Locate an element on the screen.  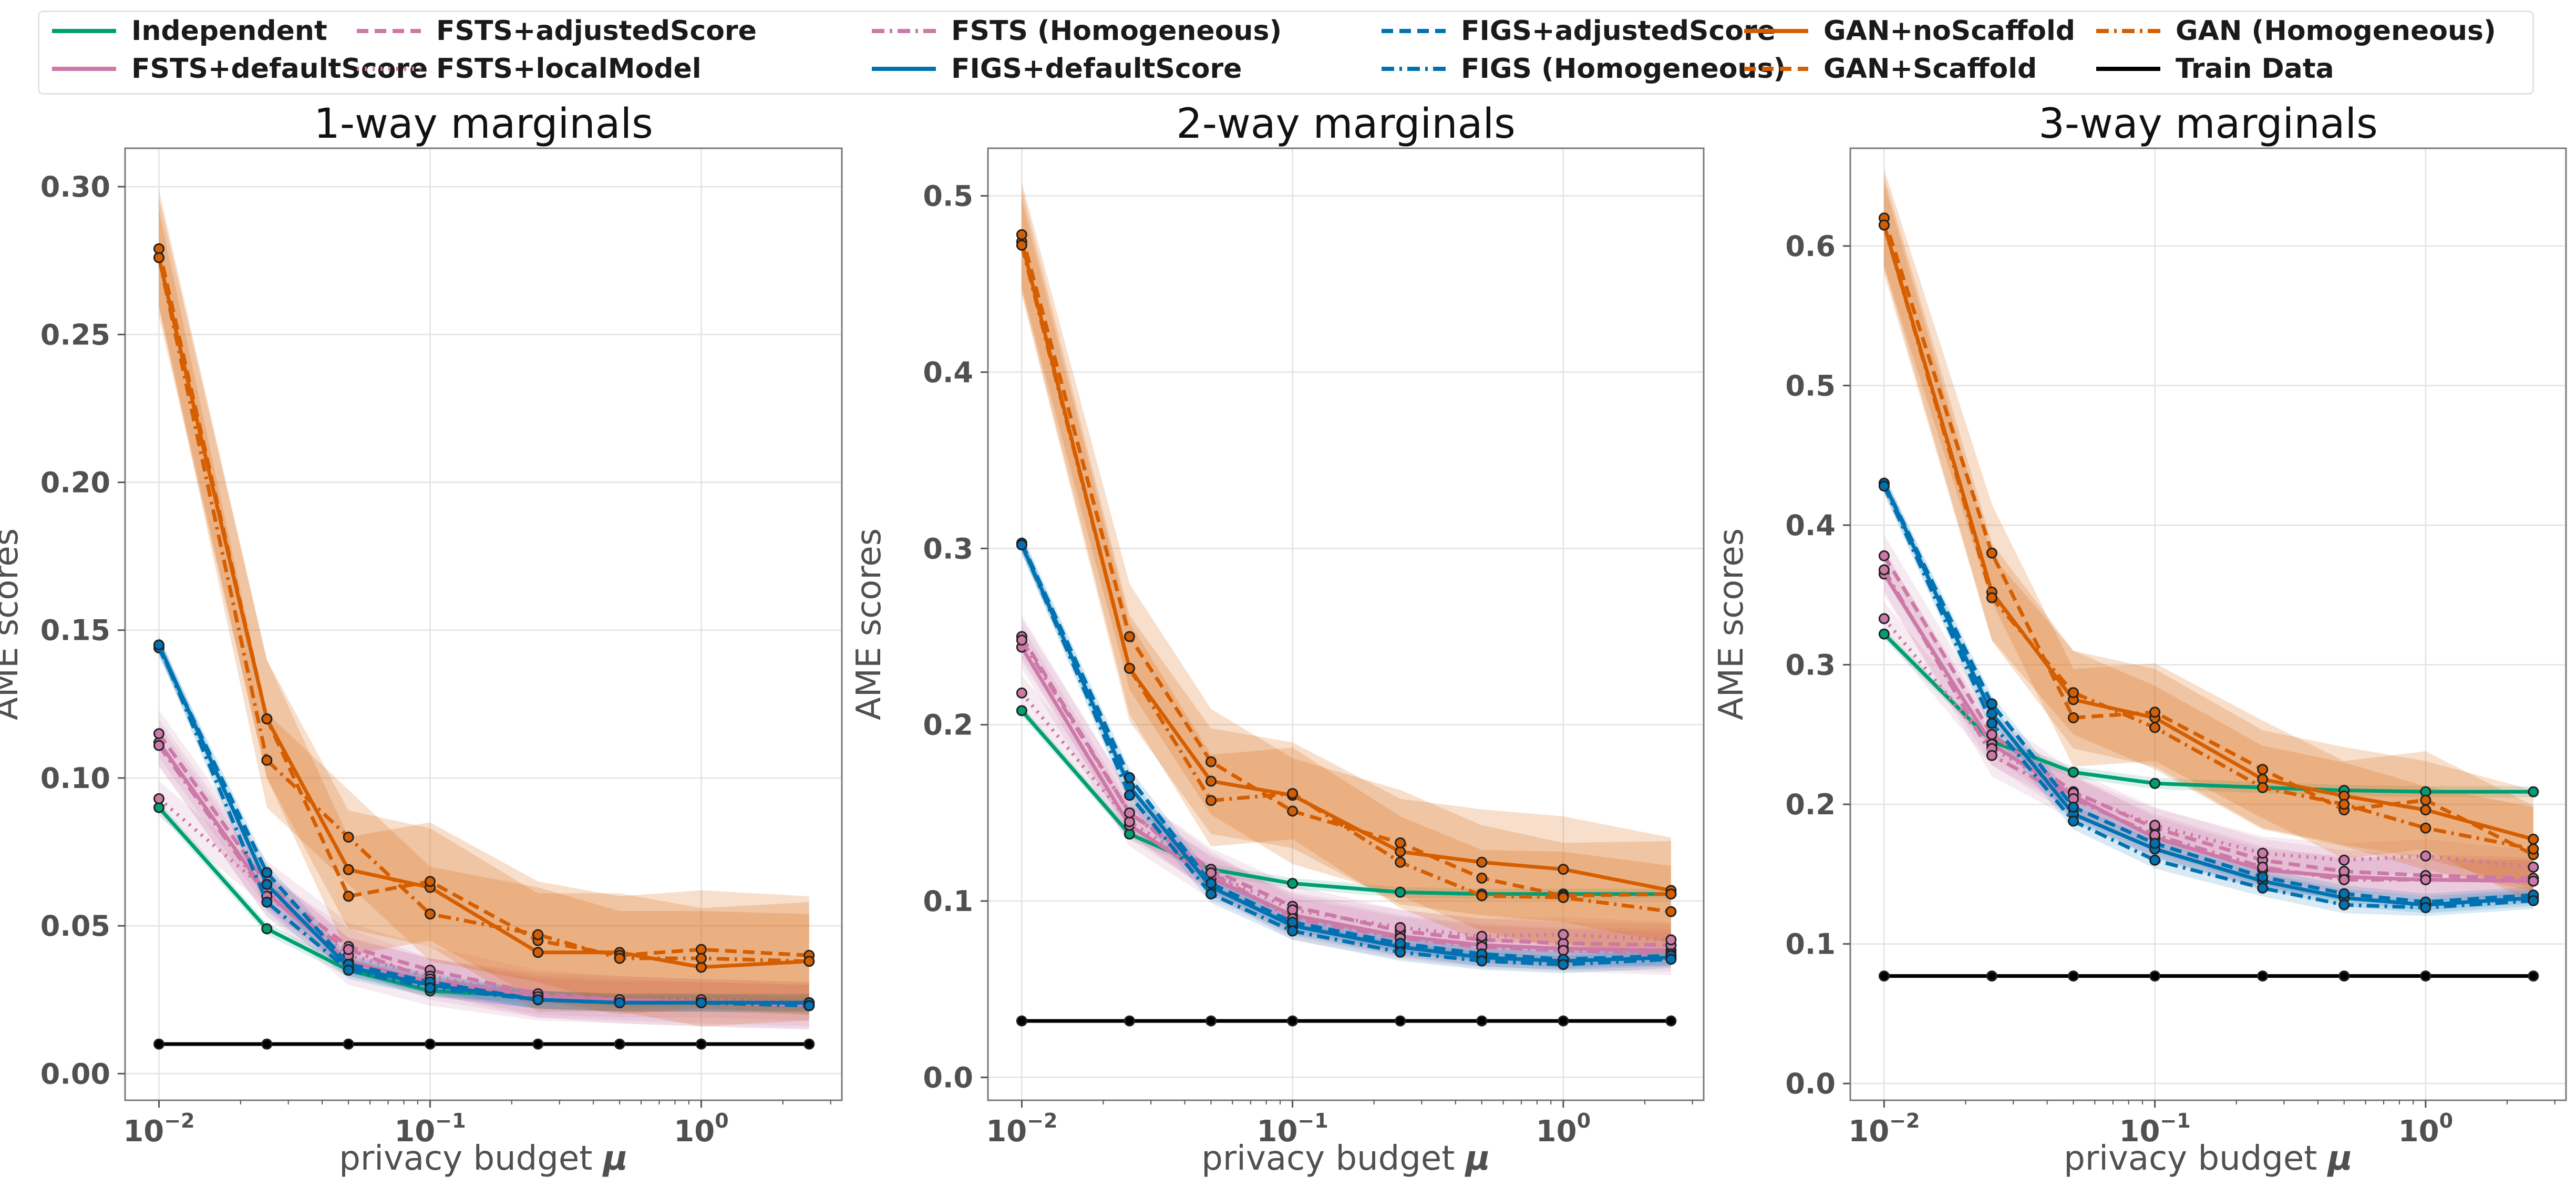
series-line-fsts-adjustedscore is located at coordinates (2207, 718).